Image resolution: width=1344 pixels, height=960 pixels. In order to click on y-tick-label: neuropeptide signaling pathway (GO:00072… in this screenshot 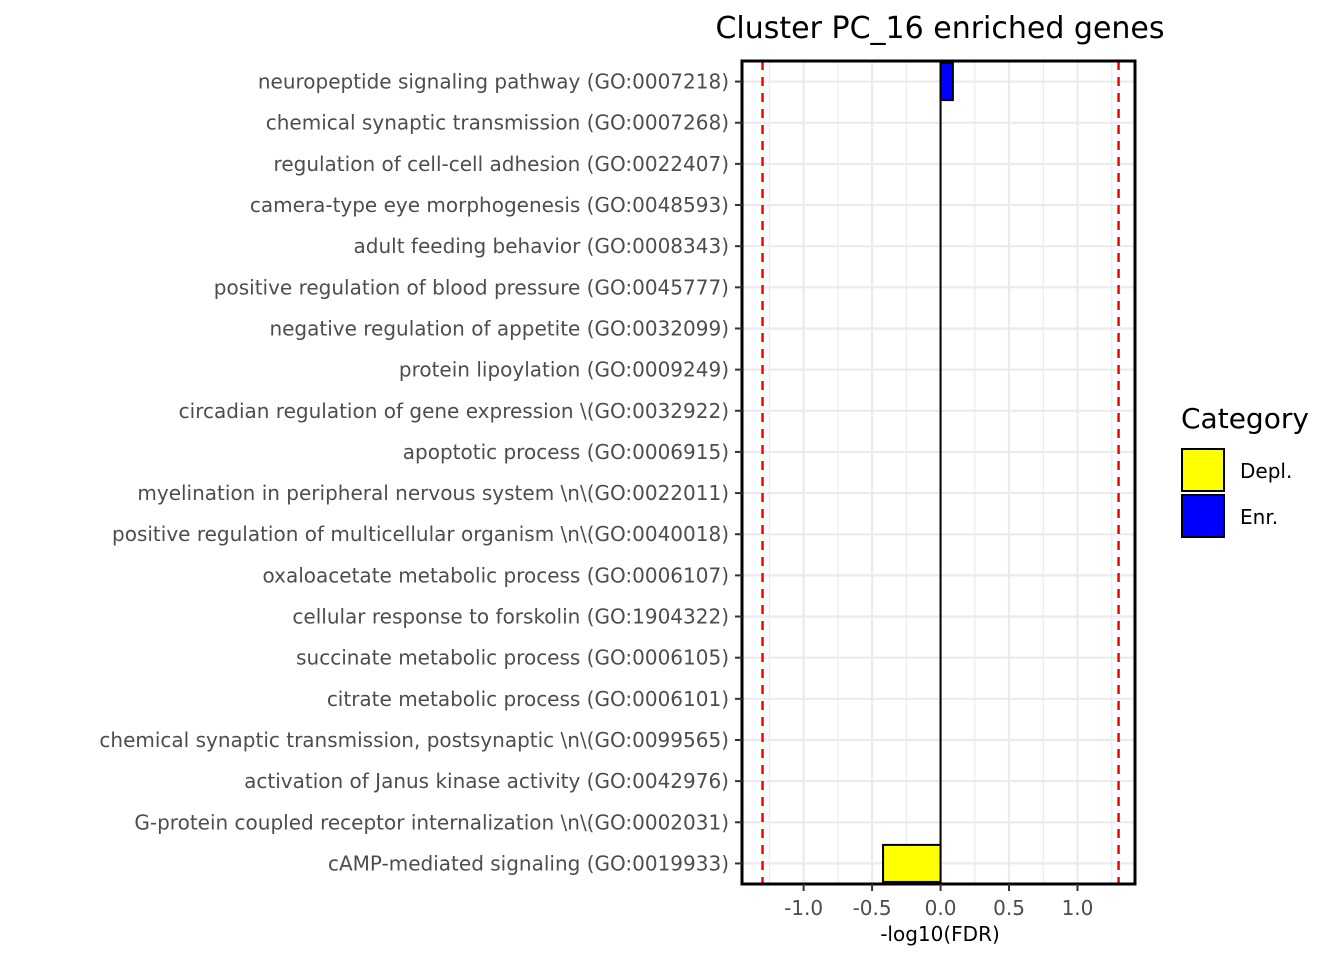, I will do `click(493, 82)`.